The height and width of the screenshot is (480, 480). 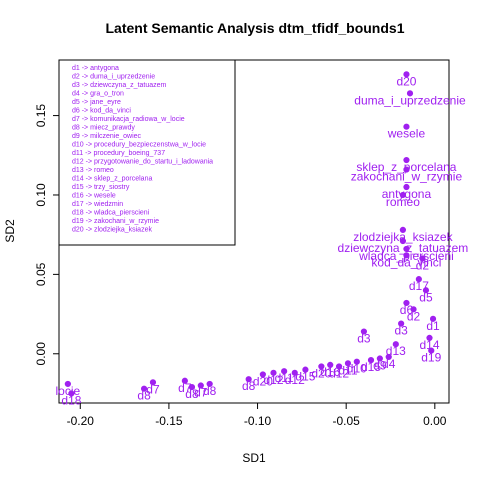 What do you see at coordinates (119, 85) in the screenshot?
I see `legend-entry: d3 -> dziewczyna_z_tatuazem` at bounding box center [119, 85].